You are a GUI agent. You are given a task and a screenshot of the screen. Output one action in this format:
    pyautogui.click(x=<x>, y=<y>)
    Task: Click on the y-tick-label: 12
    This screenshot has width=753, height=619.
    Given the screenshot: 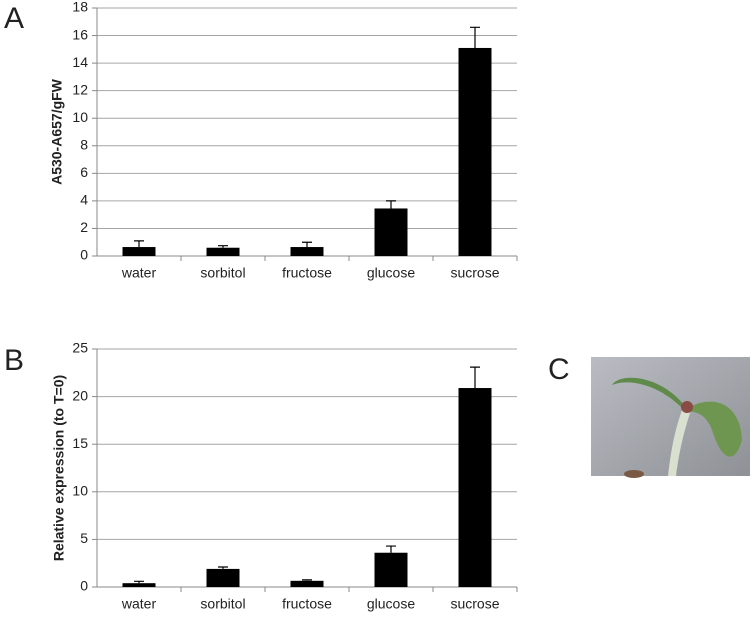 What is the action you would take?
    pyautogui.click(x=80, y=89)
    